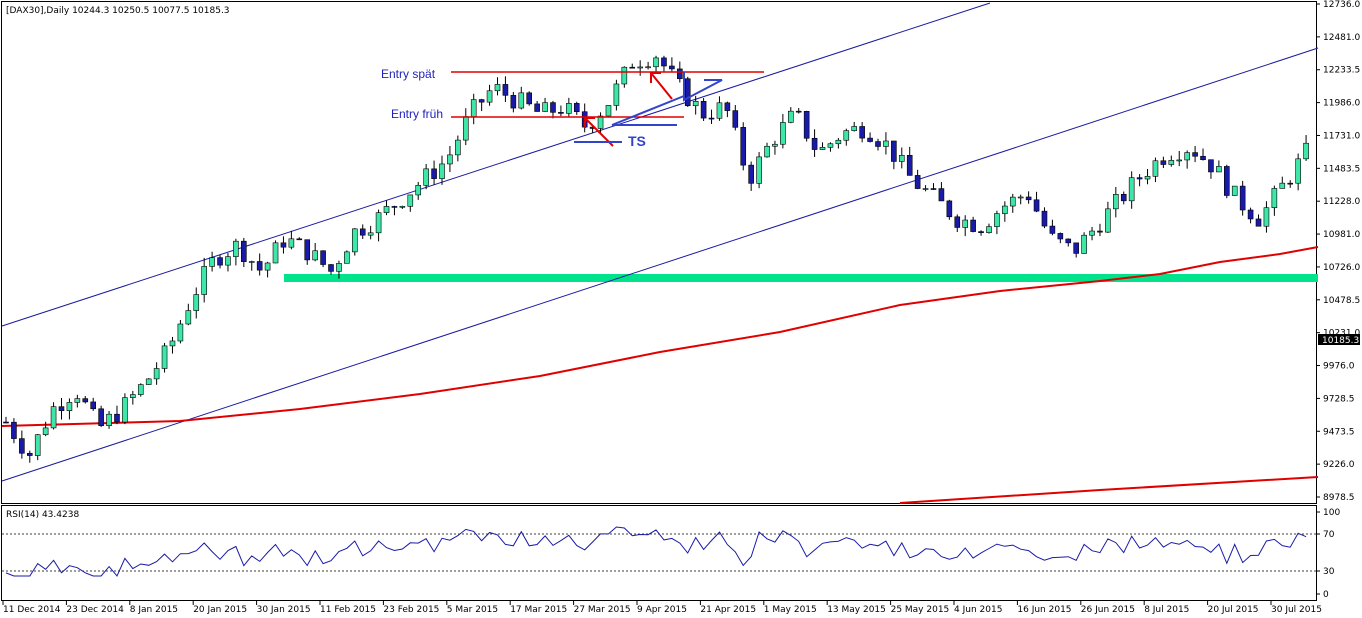 This screenshot has width=1362, height=618. Describe the element at coordinates (1341, 334) in the screenshot. I see `price-tick-label: 10231.0` at that location.